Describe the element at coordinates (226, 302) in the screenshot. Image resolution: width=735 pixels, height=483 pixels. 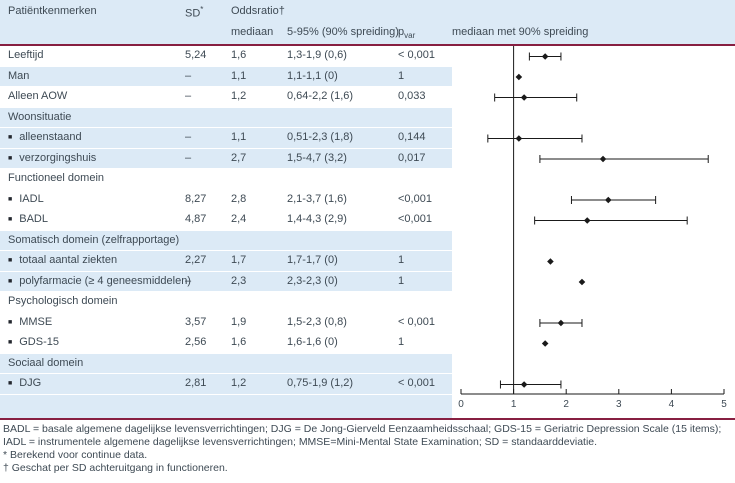
I see `table-section-row: Psychologisch domein` at that location.